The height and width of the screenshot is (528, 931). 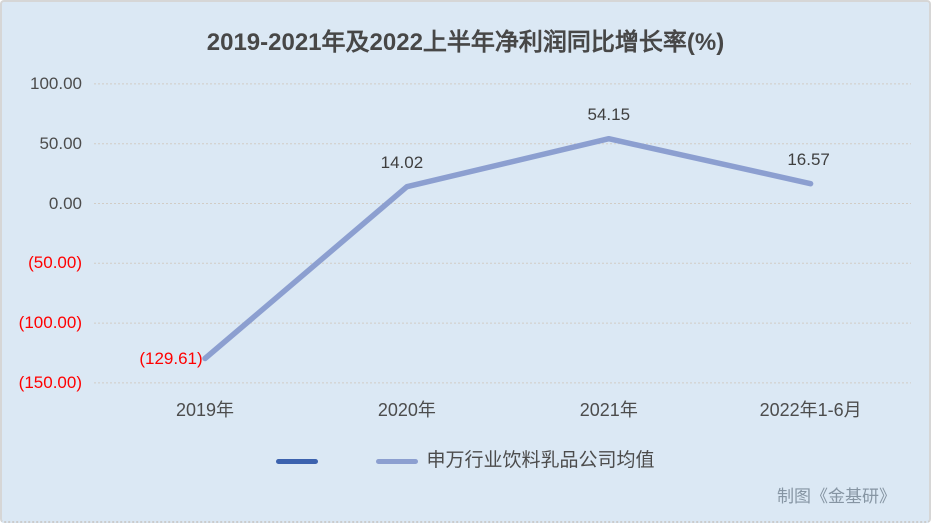 I want to click on legend-label: 申万行业饮料乳品公司均值, so click(x=540, y=460).